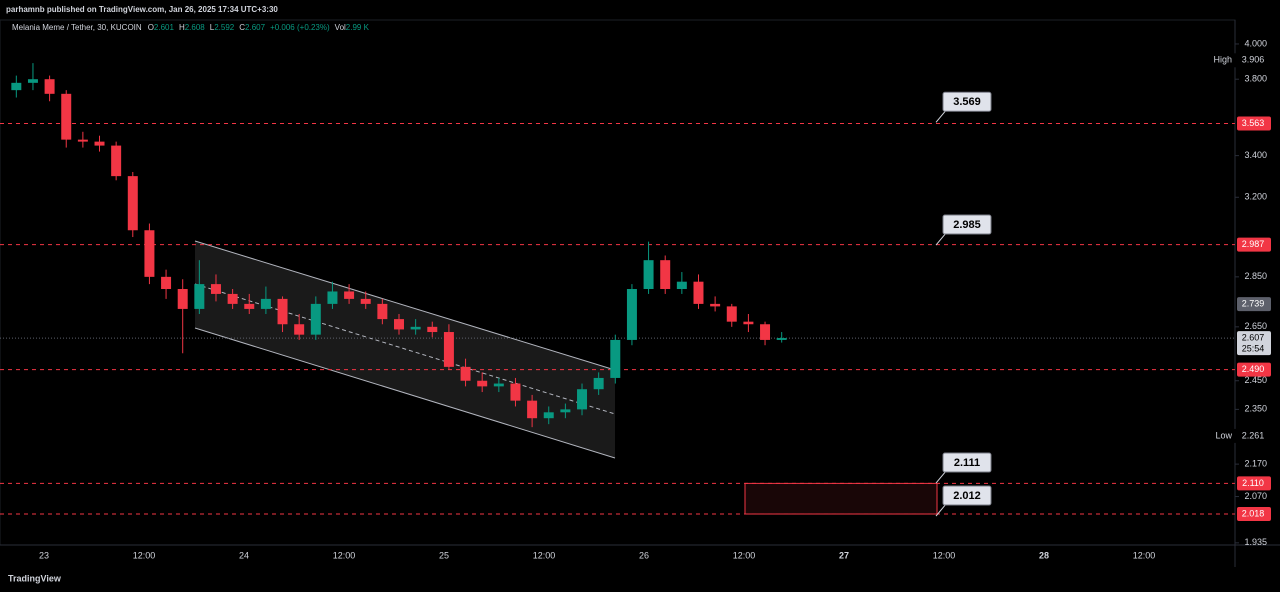  I want to click on level-label: 2.018, so click(1253, 513).